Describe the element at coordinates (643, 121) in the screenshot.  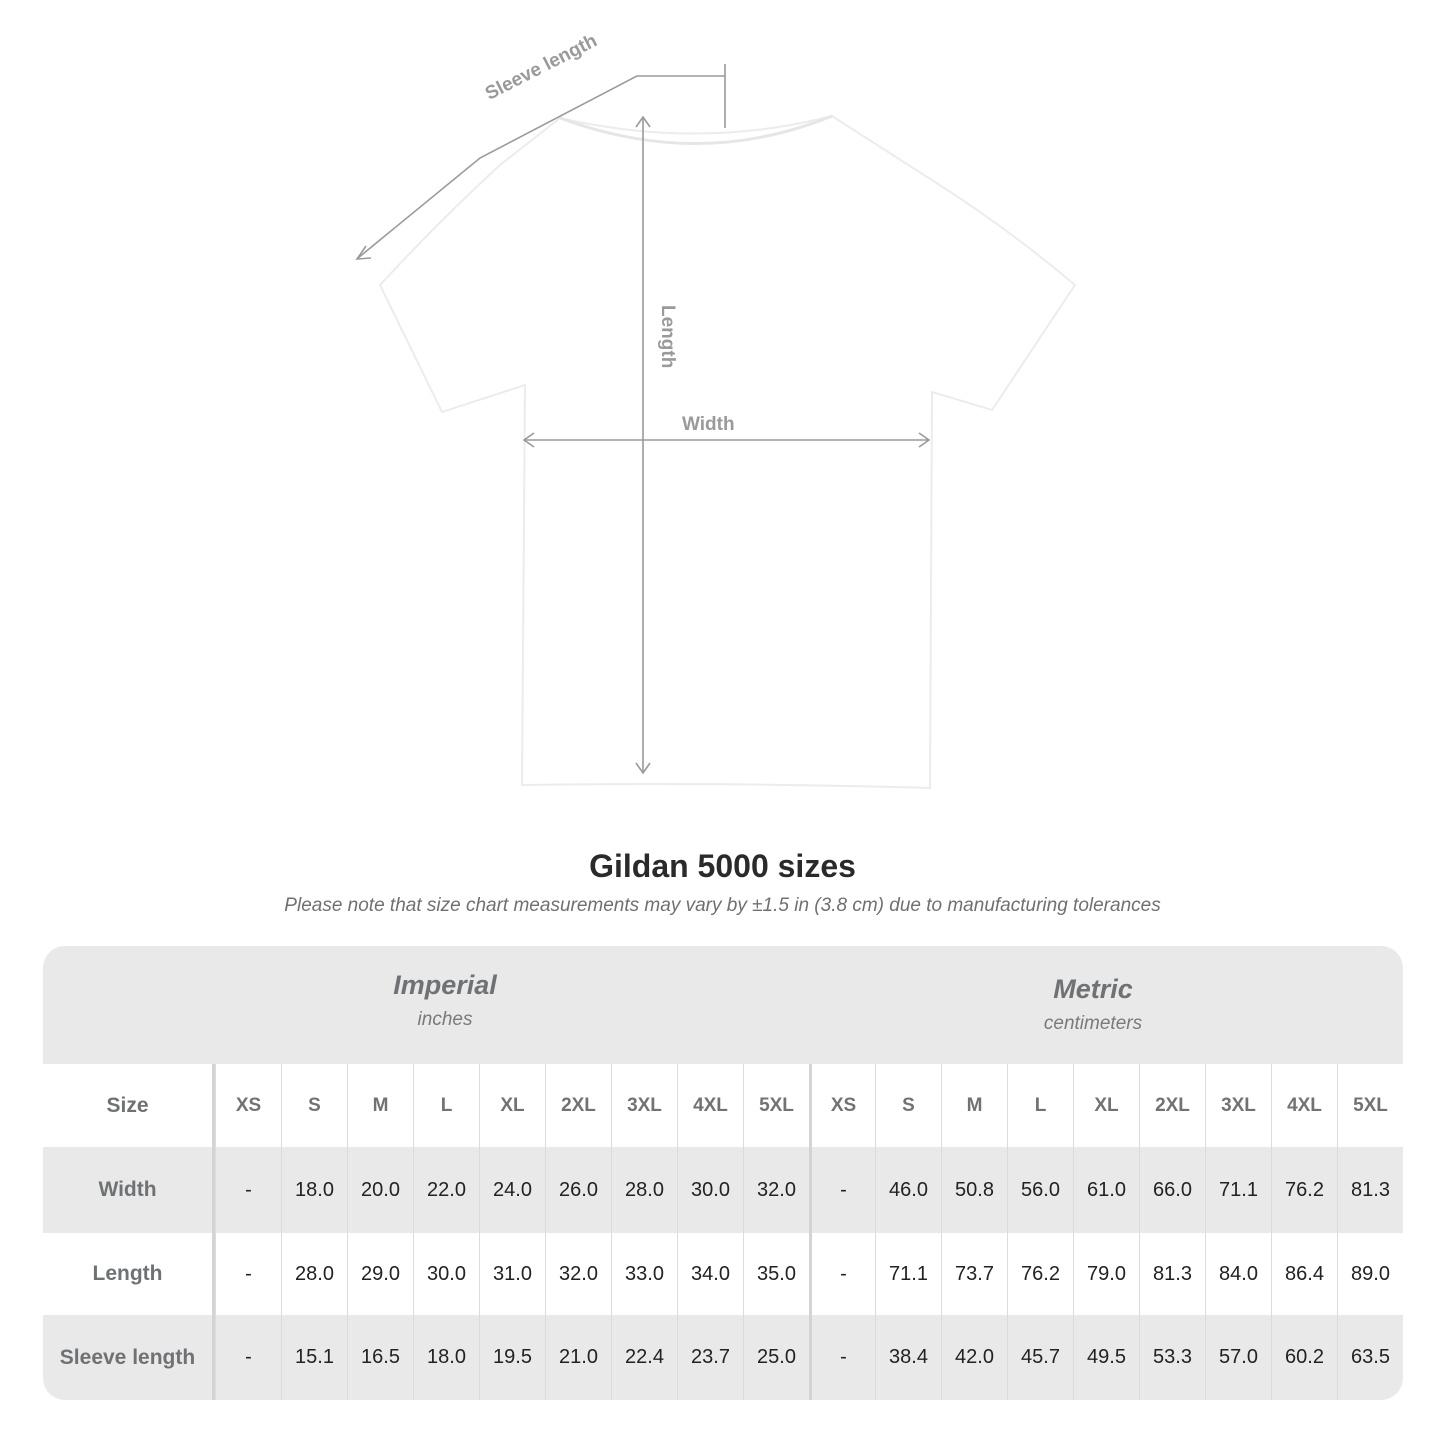
I see `length-arrow-top` at that location.